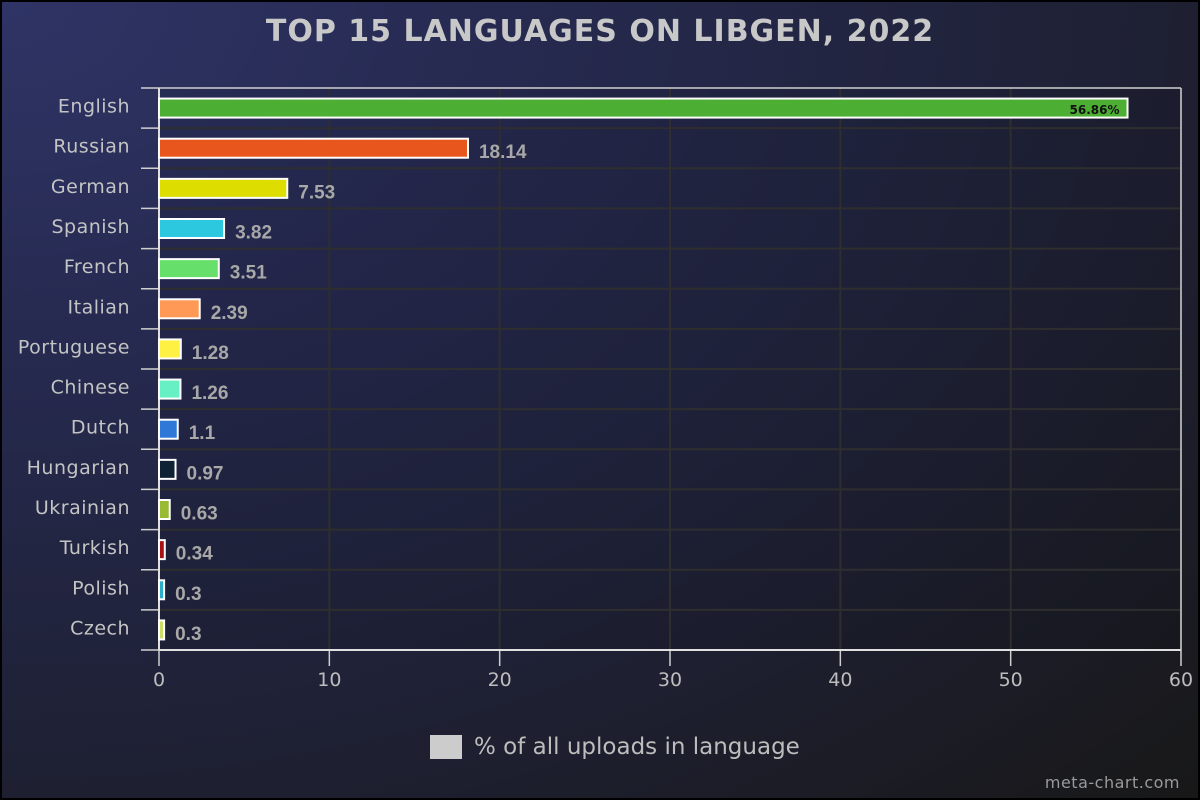  Describe the element at coordinates (94, 548) in the screenshot. I see `category-label: Turkish` at that location.